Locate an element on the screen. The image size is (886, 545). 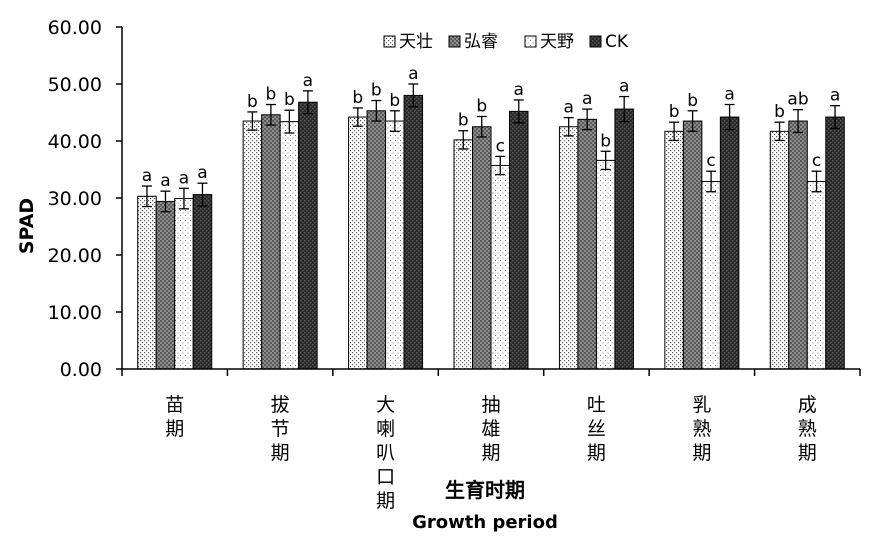
x-category-label: 苗期 is located at coordinates (174, 417).